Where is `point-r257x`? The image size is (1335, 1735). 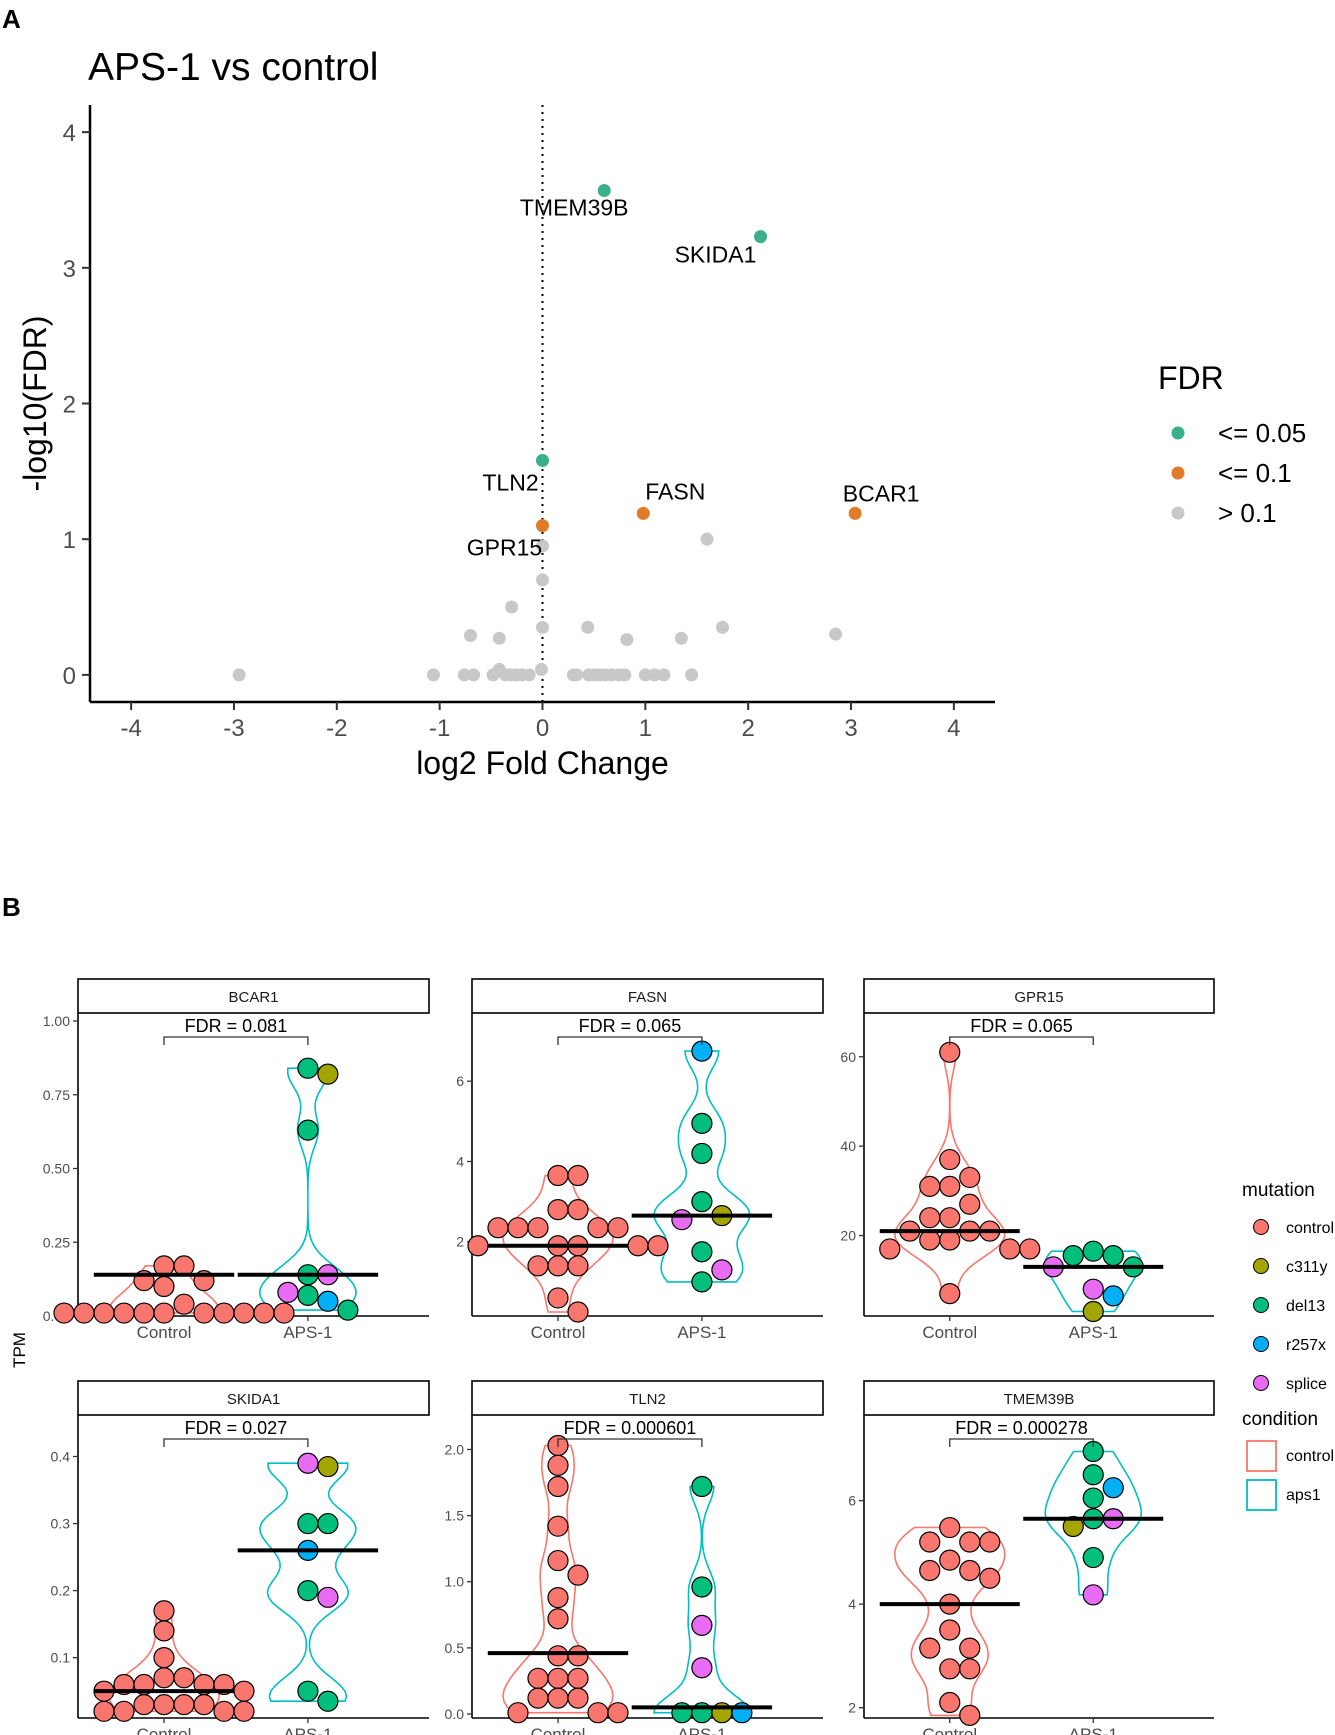 point-r257x is located at coordinates (1113, 1296).